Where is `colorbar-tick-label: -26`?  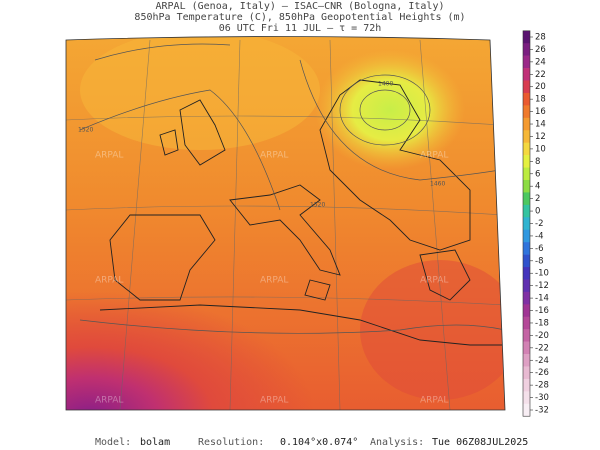
colorbar-tick-label: -26 is located at coordinates (542, 373).